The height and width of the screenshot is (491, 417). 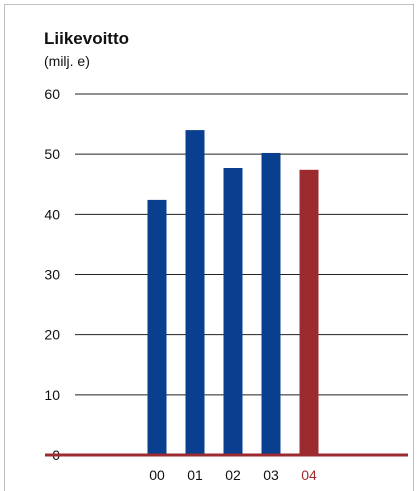 I want to click on x-tick-label-02: 02, so click(x=233, y=475).